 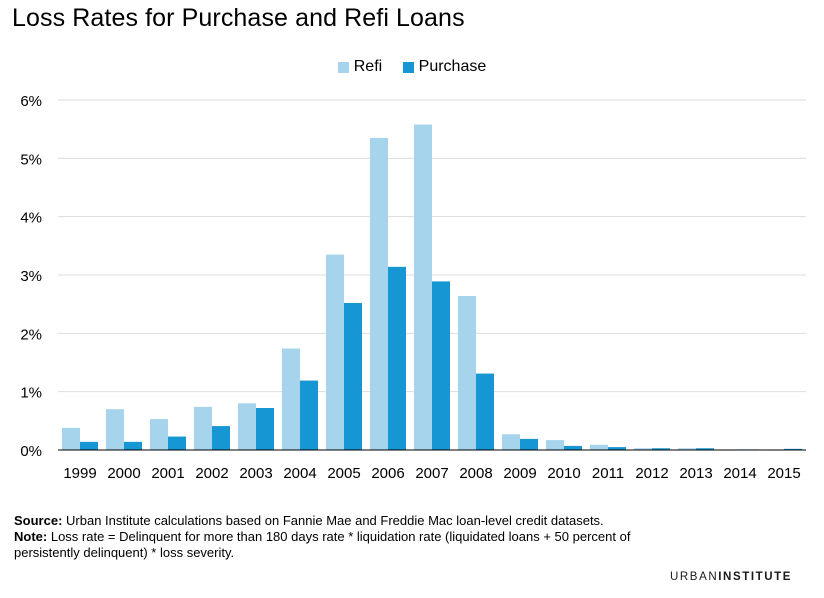 I want to click on y-tick-label: 3%, so click(x=31, y=276).